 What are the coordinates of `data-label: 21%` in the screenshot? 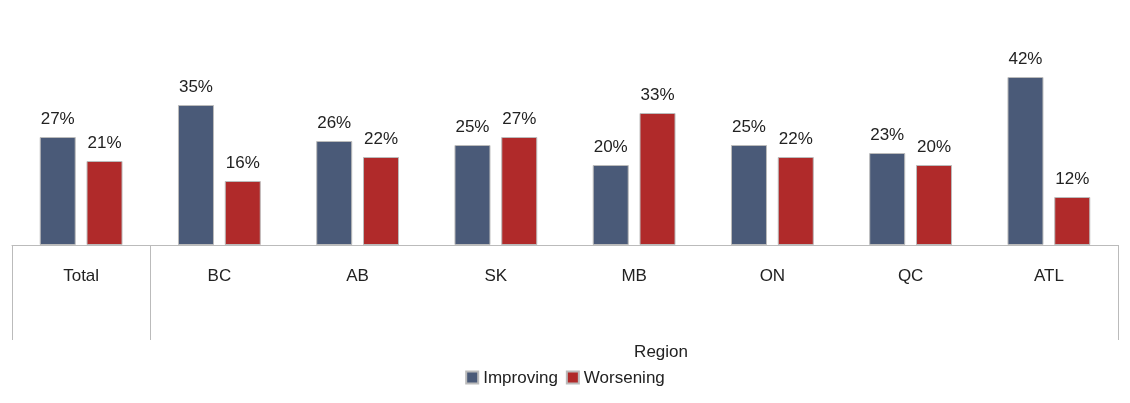 It's located at (104, 142).